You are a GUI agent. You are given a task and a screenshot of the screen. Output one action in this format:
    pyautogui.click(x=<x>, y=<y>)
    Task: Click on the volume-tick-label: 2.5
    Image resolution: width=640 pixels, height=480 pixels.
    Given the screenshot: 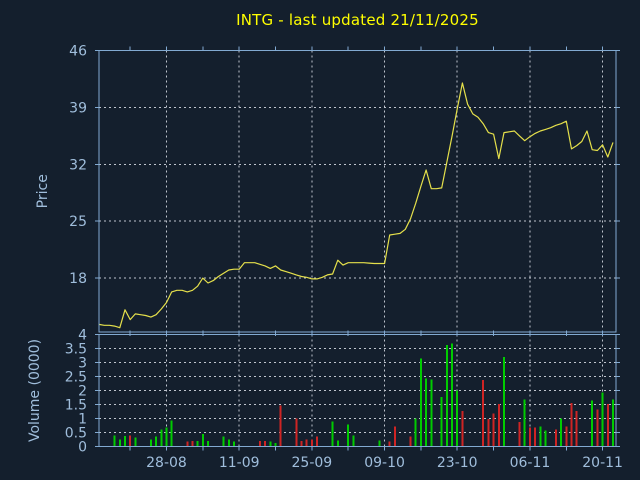 What is the action you would take?
    pyautogui.click(x=76, y=378)
    